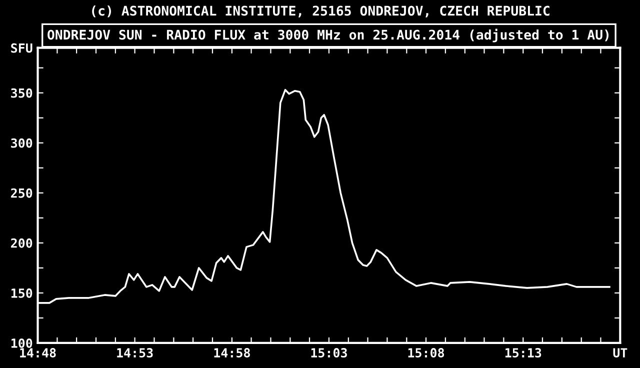  Describe the element at coordinates (21, 143) in the screenshot. I see `y-tick-label: 300` at that location.